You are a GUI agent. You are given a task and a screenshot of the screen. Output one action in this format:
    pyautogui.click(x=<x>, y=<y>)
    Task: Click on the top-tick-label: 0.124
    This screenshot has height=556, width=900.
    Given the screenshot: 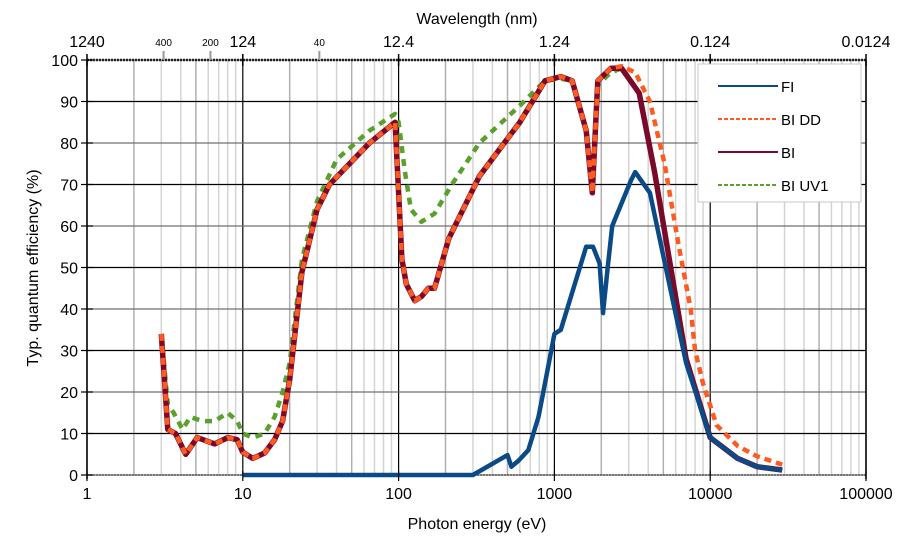 What is the action you would take?
    pyautogui.click(x=710, y=42)
    